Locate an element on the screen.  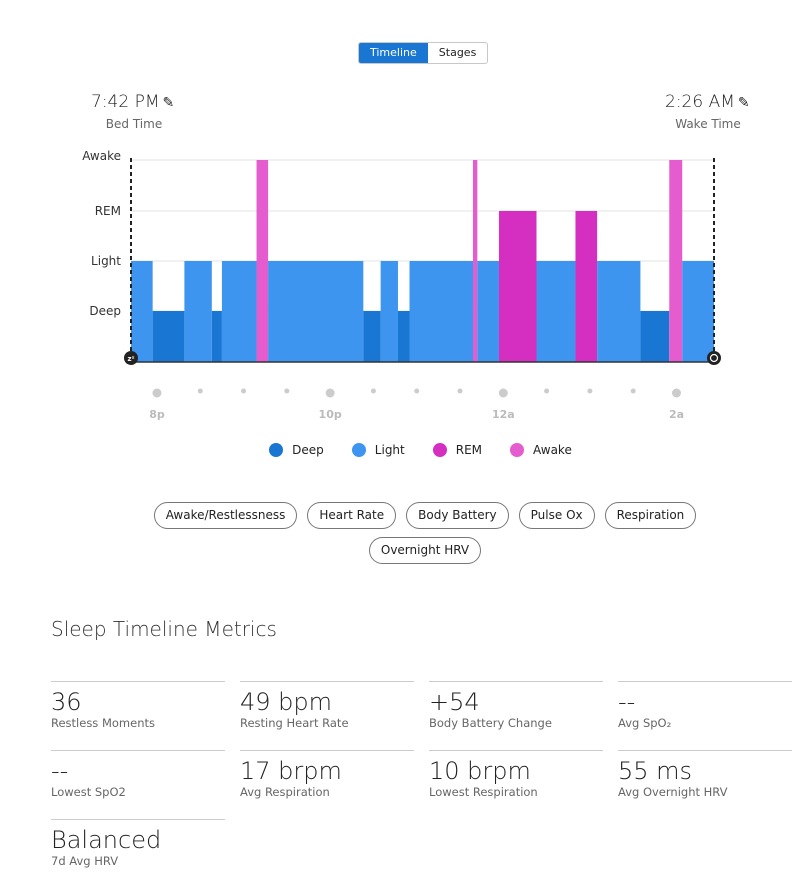
metric-card: 17 brpm Avg Respiration is located at coordinates (327, 774).